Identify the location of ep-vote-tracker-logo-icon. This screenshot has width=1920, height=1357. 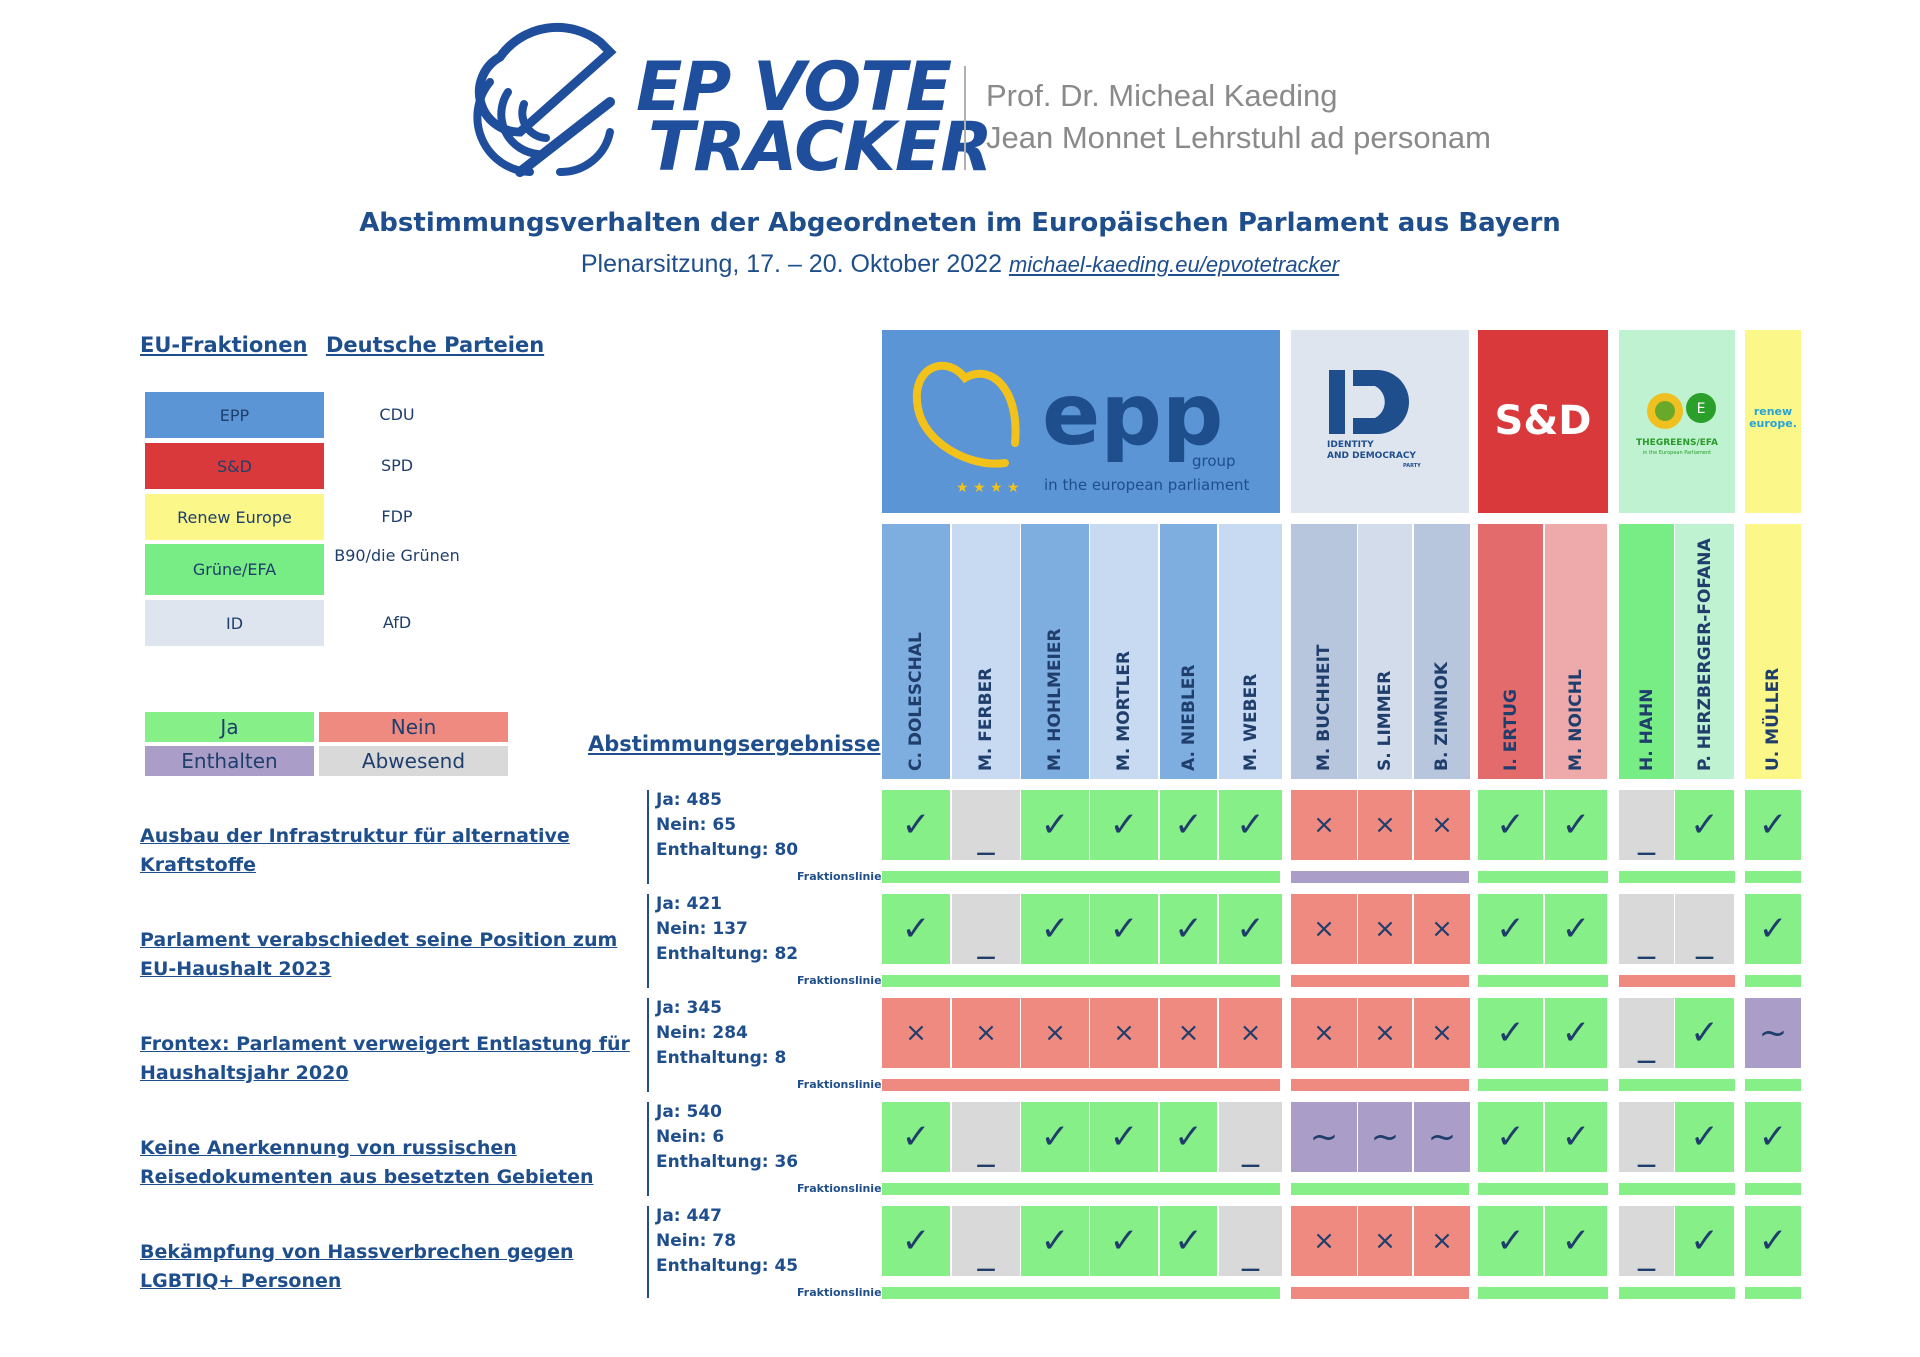
(545, 99).